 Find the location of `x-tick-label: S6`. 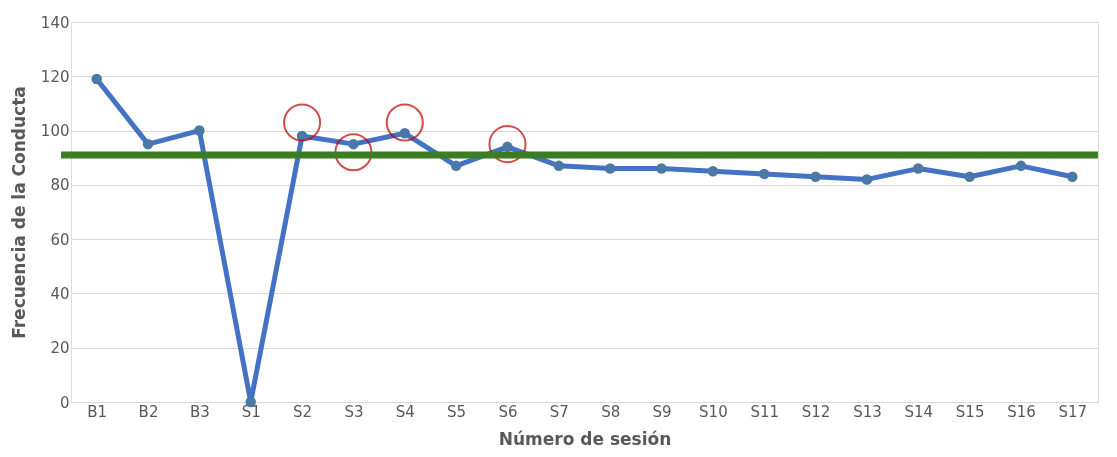

x-tick-label: S6 is located at coordinates (508, 411).